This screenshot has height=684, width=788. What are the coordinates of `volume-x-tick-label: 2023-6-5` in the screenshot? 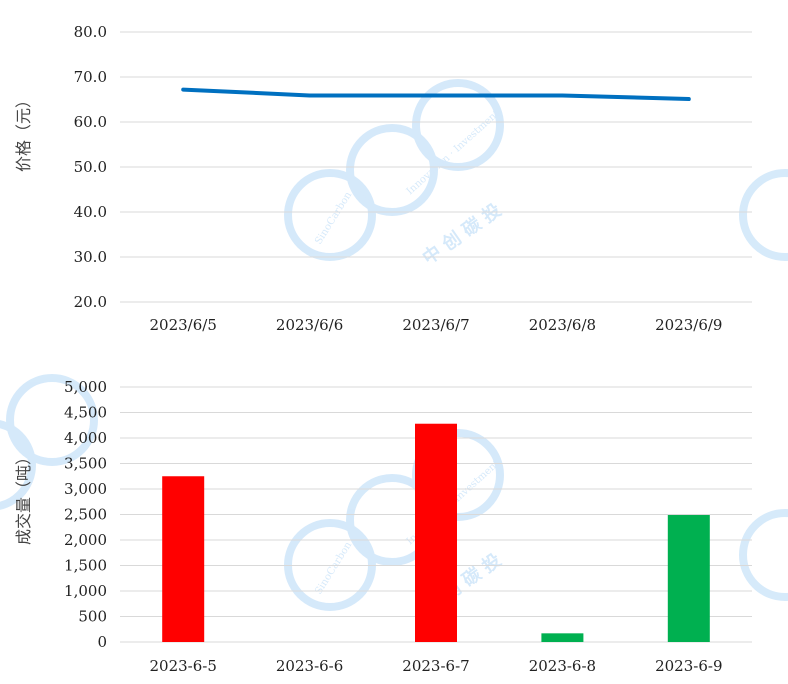 It's located at (182, 666).